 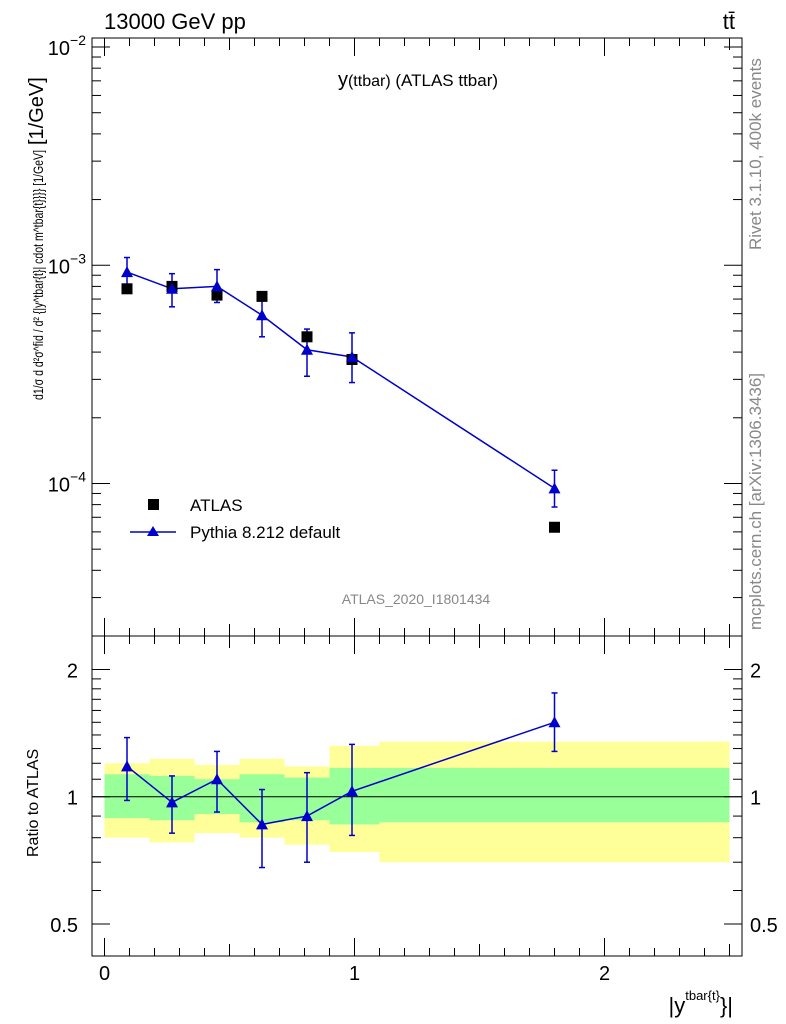 What do you see at coordinates (444, 80) in the screenshot?
I see `main-title-rest: (ATLAS ttbar)` at bounding box center [444, 80].